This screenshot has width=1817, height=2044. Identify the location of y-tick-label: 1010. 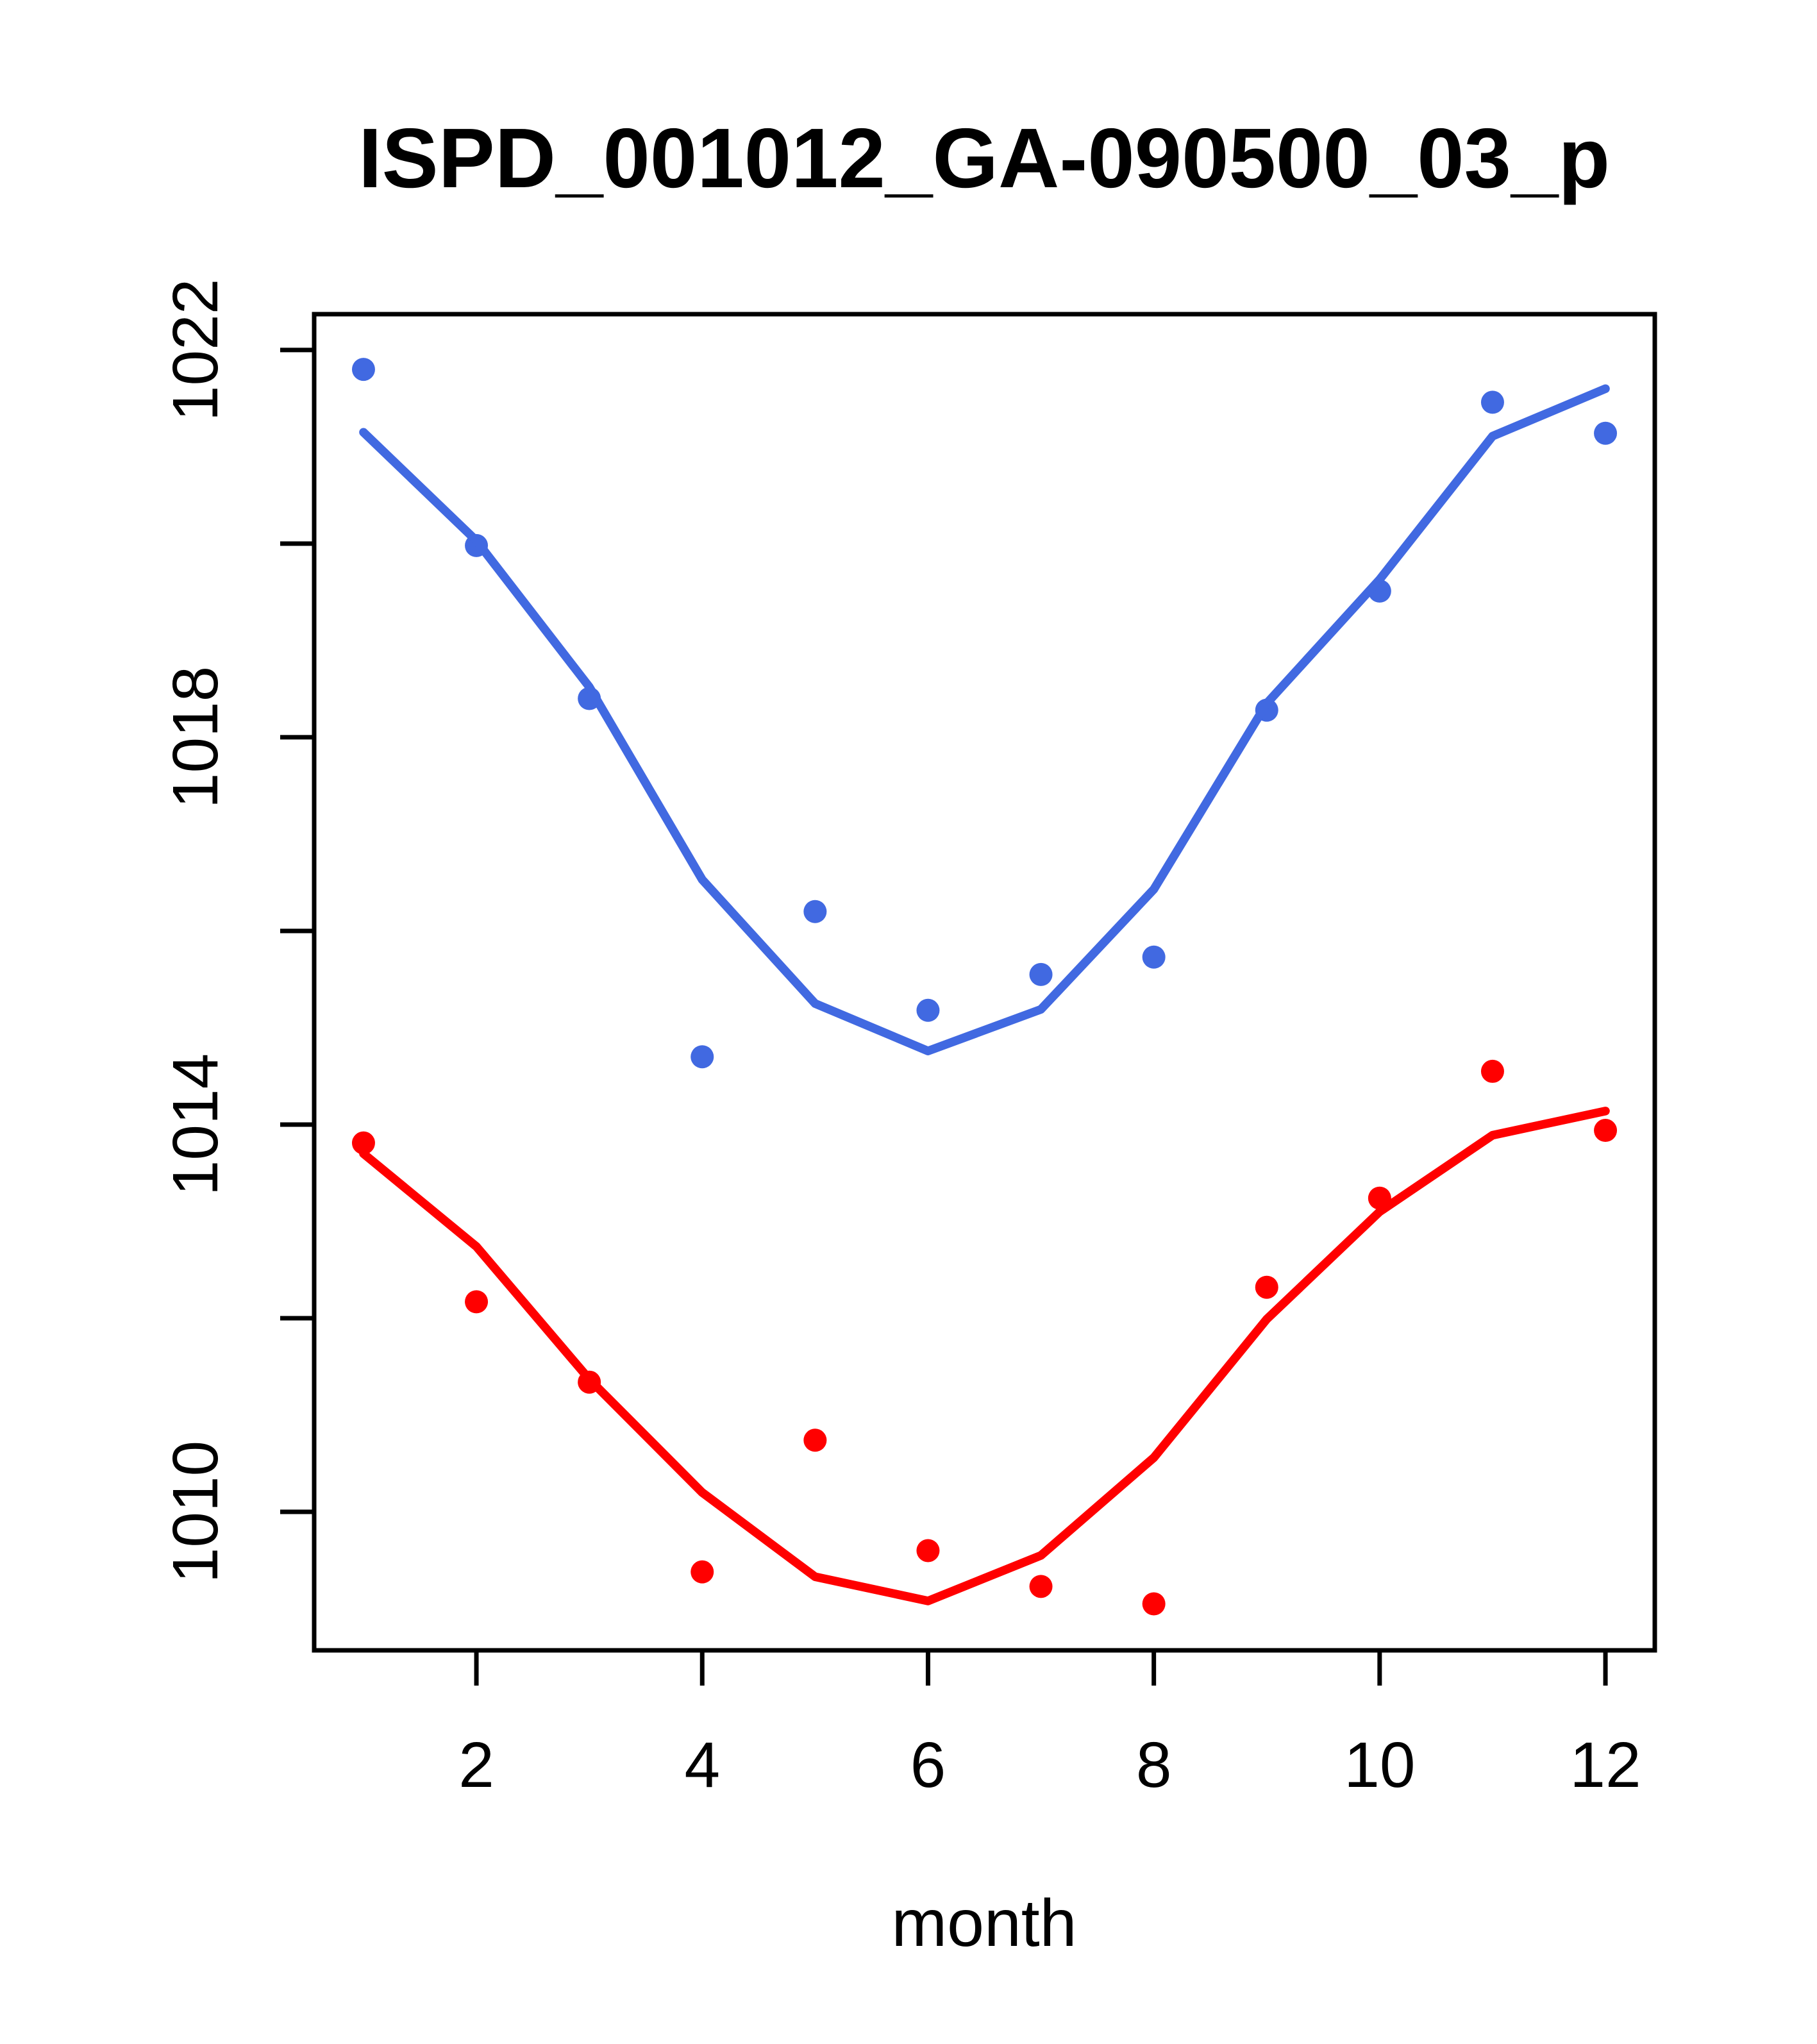
(196, 1512).